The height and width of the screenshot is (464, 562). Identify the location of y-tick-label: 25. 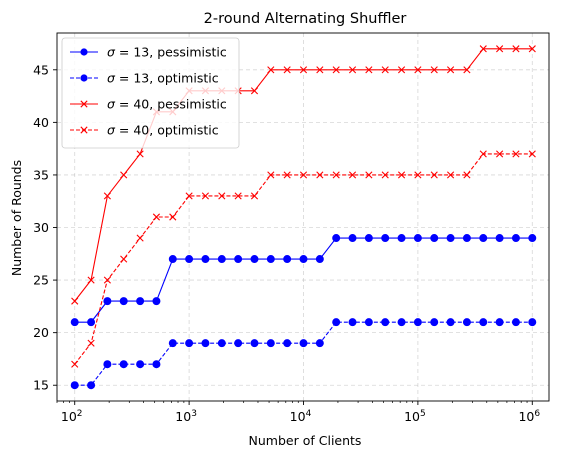
(41, 280).